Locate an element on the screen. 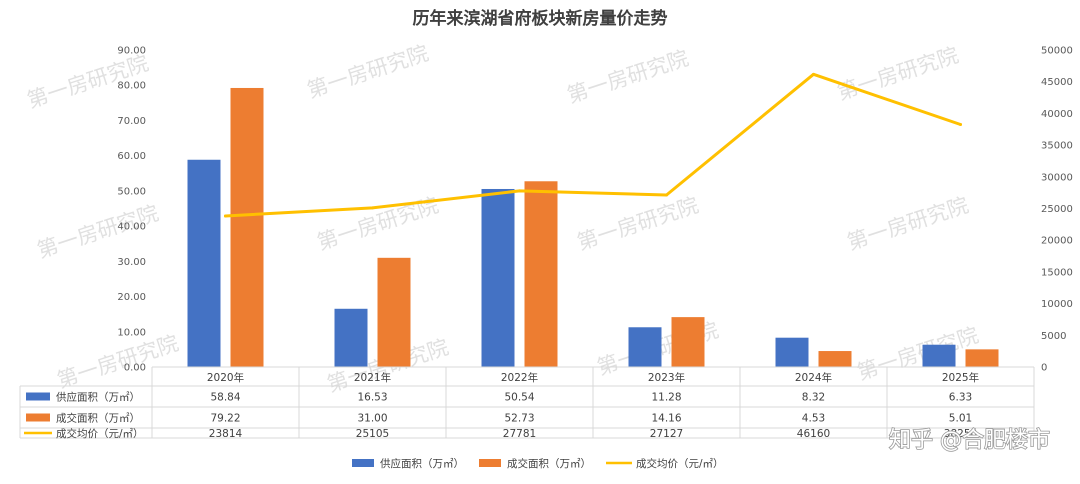 This screenshot has height=484, width=1080. table-cell: 11.28 is located at coordinates (666, 398).